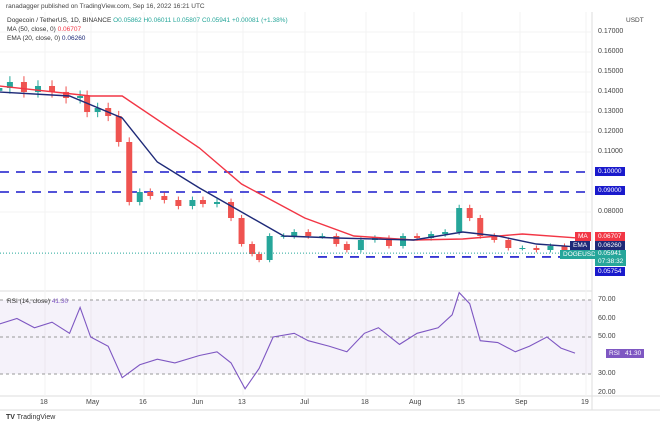 This screenshot has width=660, height=428. What do you see at coordinates (585, 402) in the screenshot?
I see `time-tick: 19` at bounding box center [585, 402].